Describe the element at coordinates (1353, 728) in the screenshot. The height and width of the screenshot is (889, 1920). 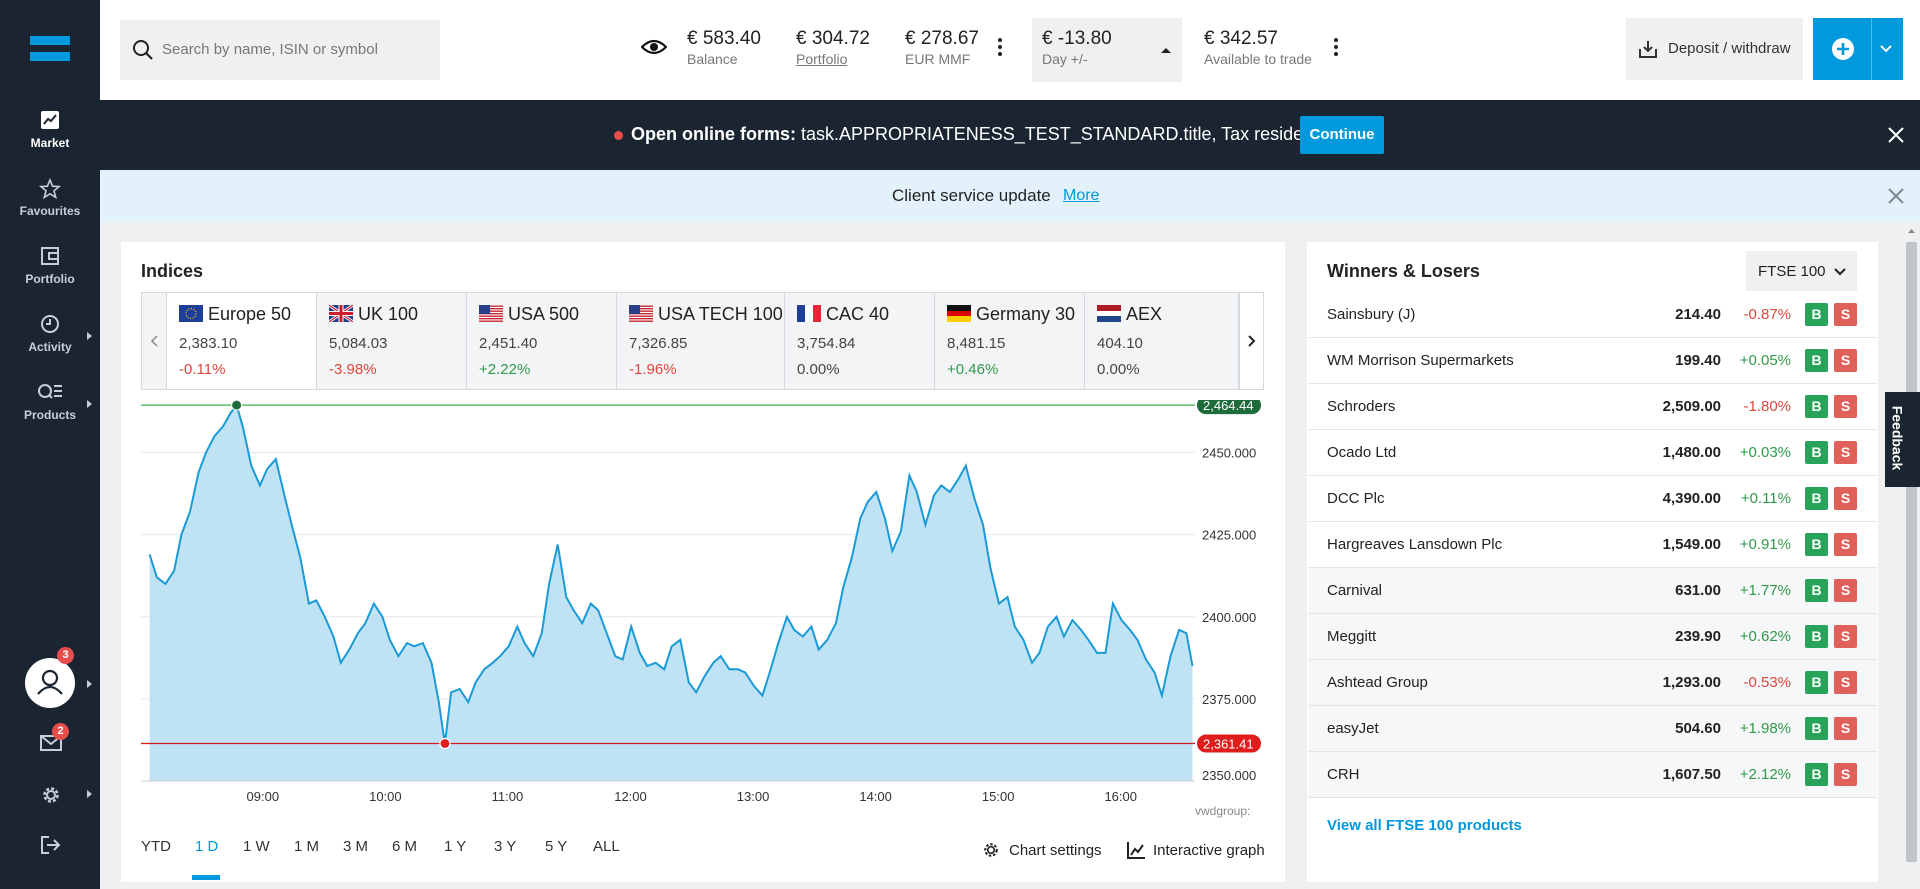
I see `product-name: easyJet` at that location.